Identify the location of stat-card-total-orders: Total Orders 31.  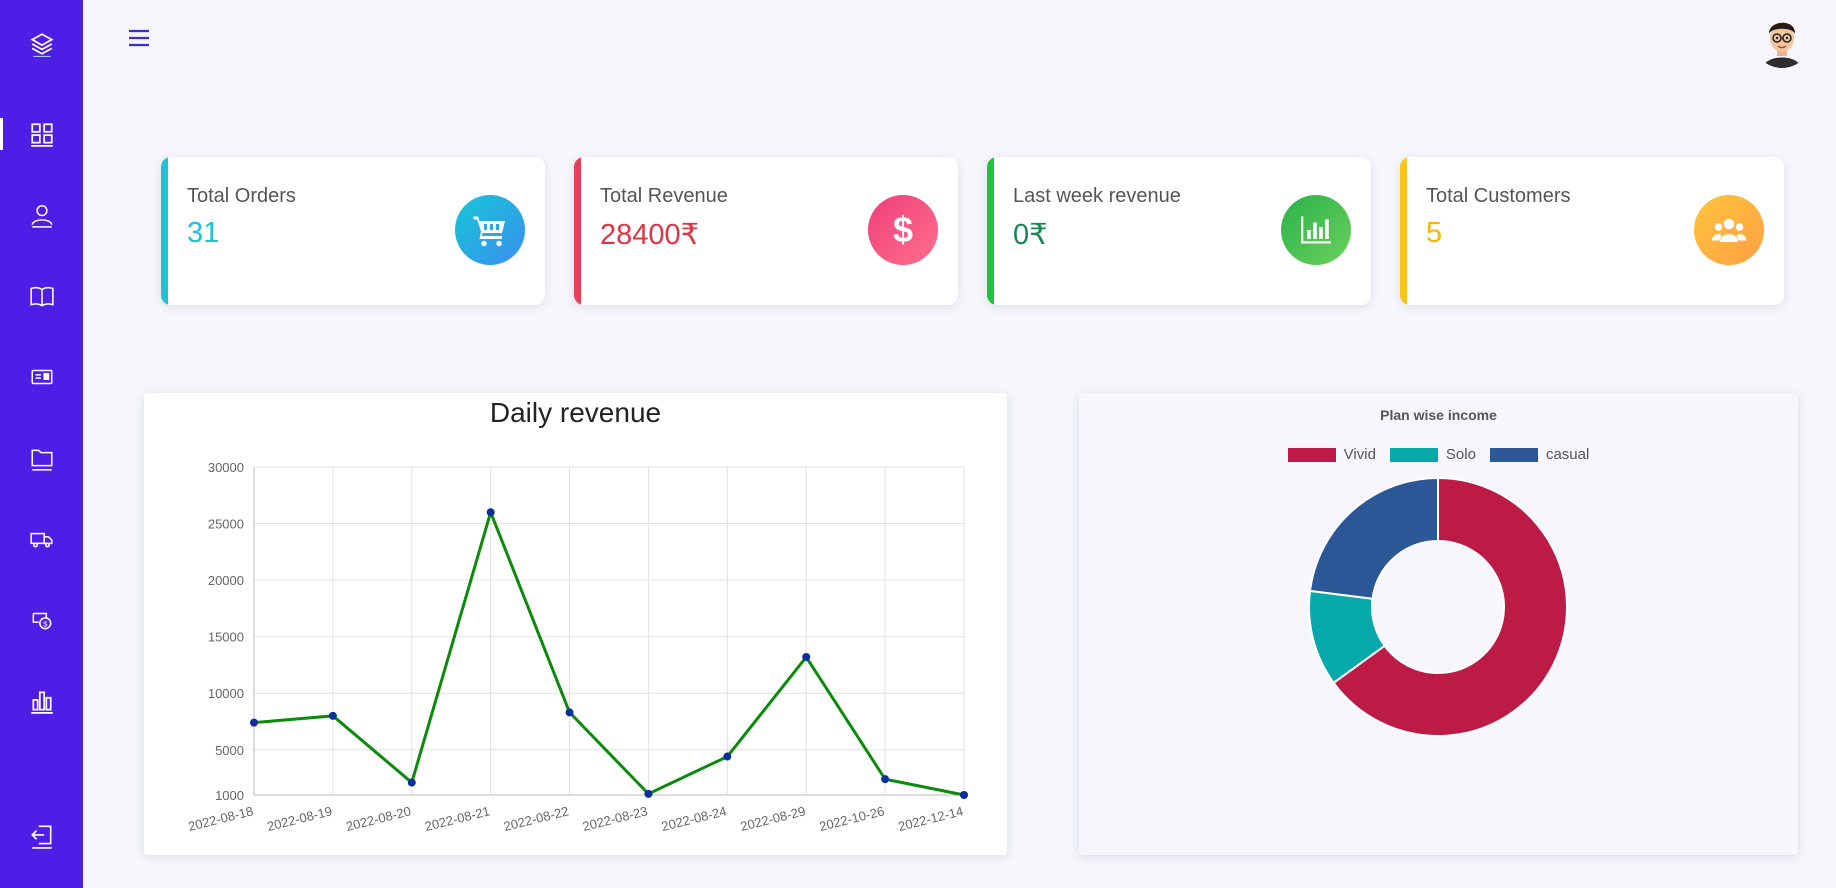
(353, 231).